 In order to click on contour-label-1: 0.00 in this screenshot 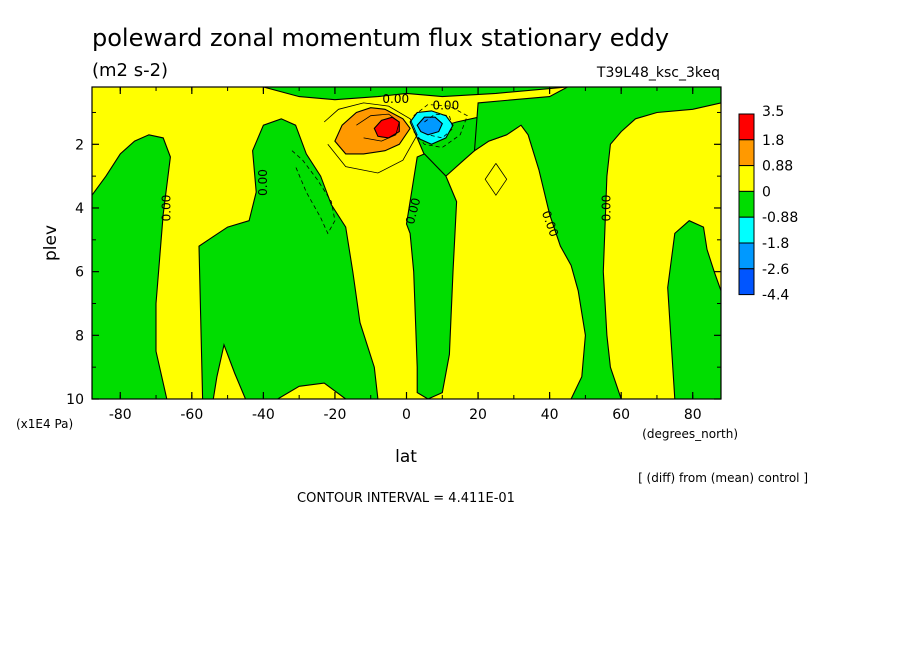, I will do `click(445, 106)`.